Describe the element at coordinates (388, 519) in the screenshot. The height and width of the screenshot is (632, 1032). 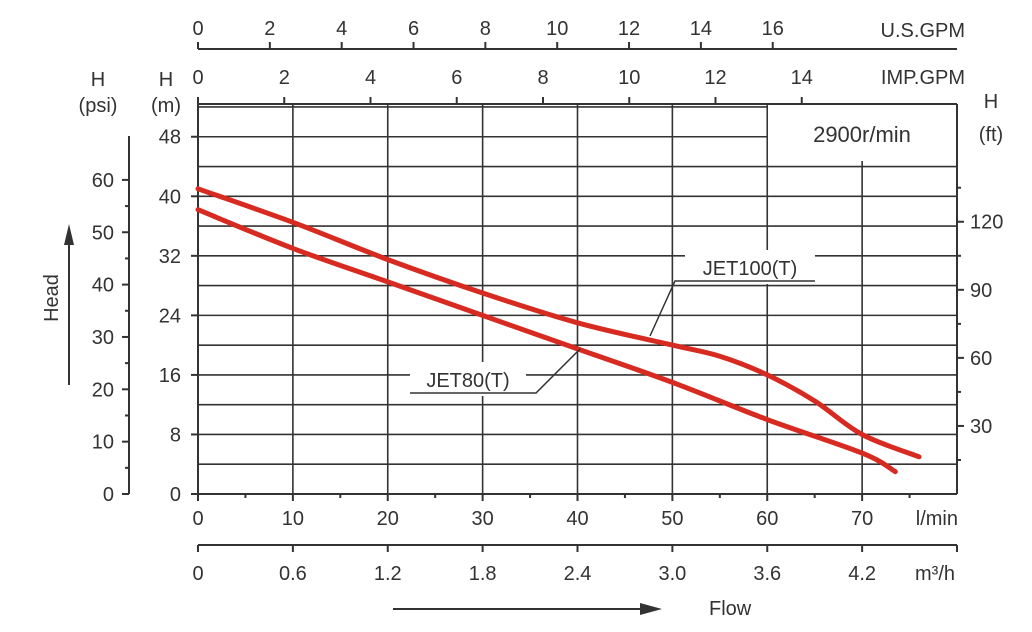
I see `x-tick-label-lmin: 20` at that location.